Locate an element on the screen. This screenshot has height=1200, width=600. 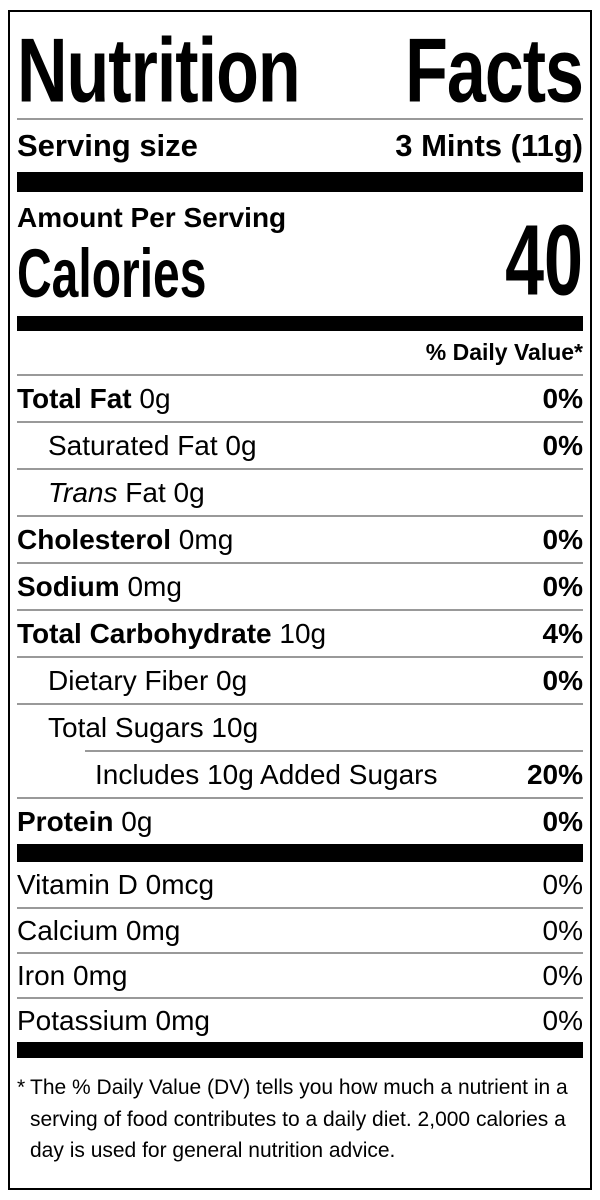
serving-size-row: Serving size 3 Mints (11g) is located at coordinates (300, 146).